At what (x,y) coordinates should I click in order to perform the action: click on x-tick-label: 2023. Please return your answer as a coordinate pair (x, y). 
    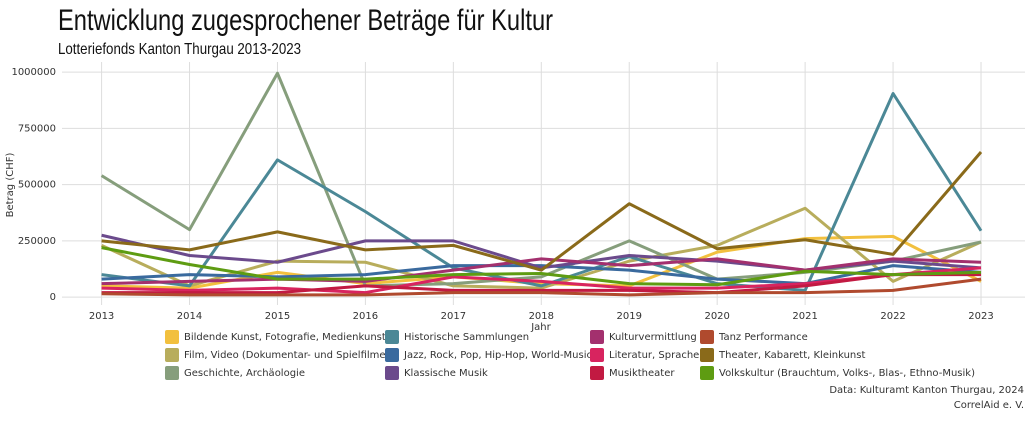
    Looking at the image, I should click on (980, 316).